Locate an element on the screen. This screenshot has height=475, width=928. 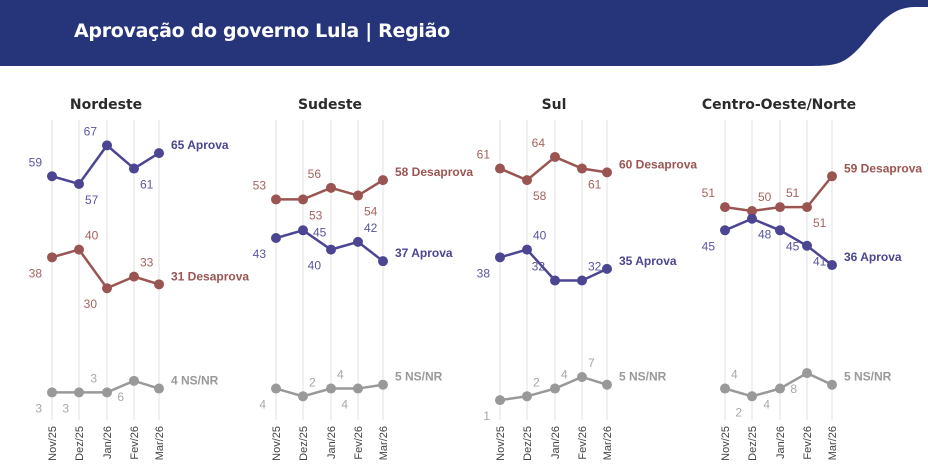
series-aprova: 45 48 45 41 36 Aprova is located at coordinates (802, 242).